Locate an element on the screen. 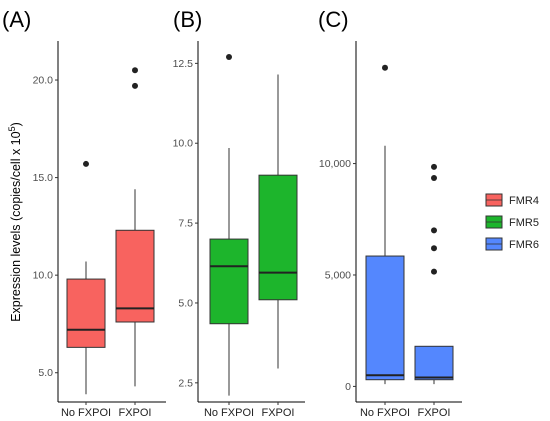  legend: FMR4 FMR5 FMR6 is located at coordinates (512, 222).